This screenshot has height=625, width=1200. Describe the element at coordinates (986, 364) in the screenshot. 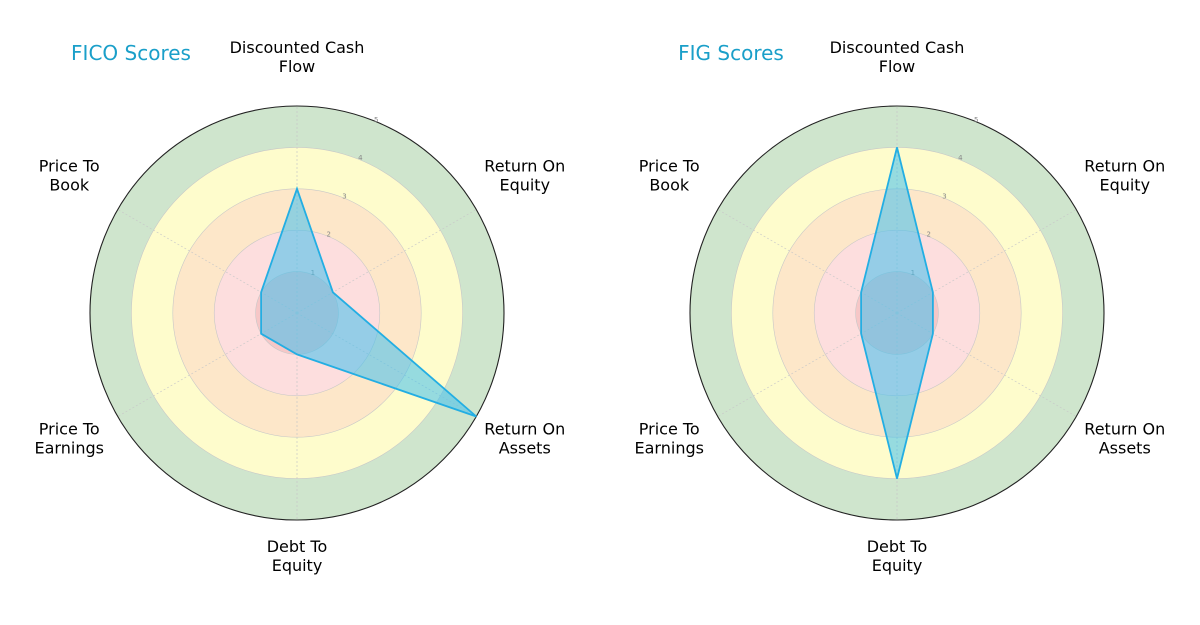

I see `spoke-return-on-assets` at that location.